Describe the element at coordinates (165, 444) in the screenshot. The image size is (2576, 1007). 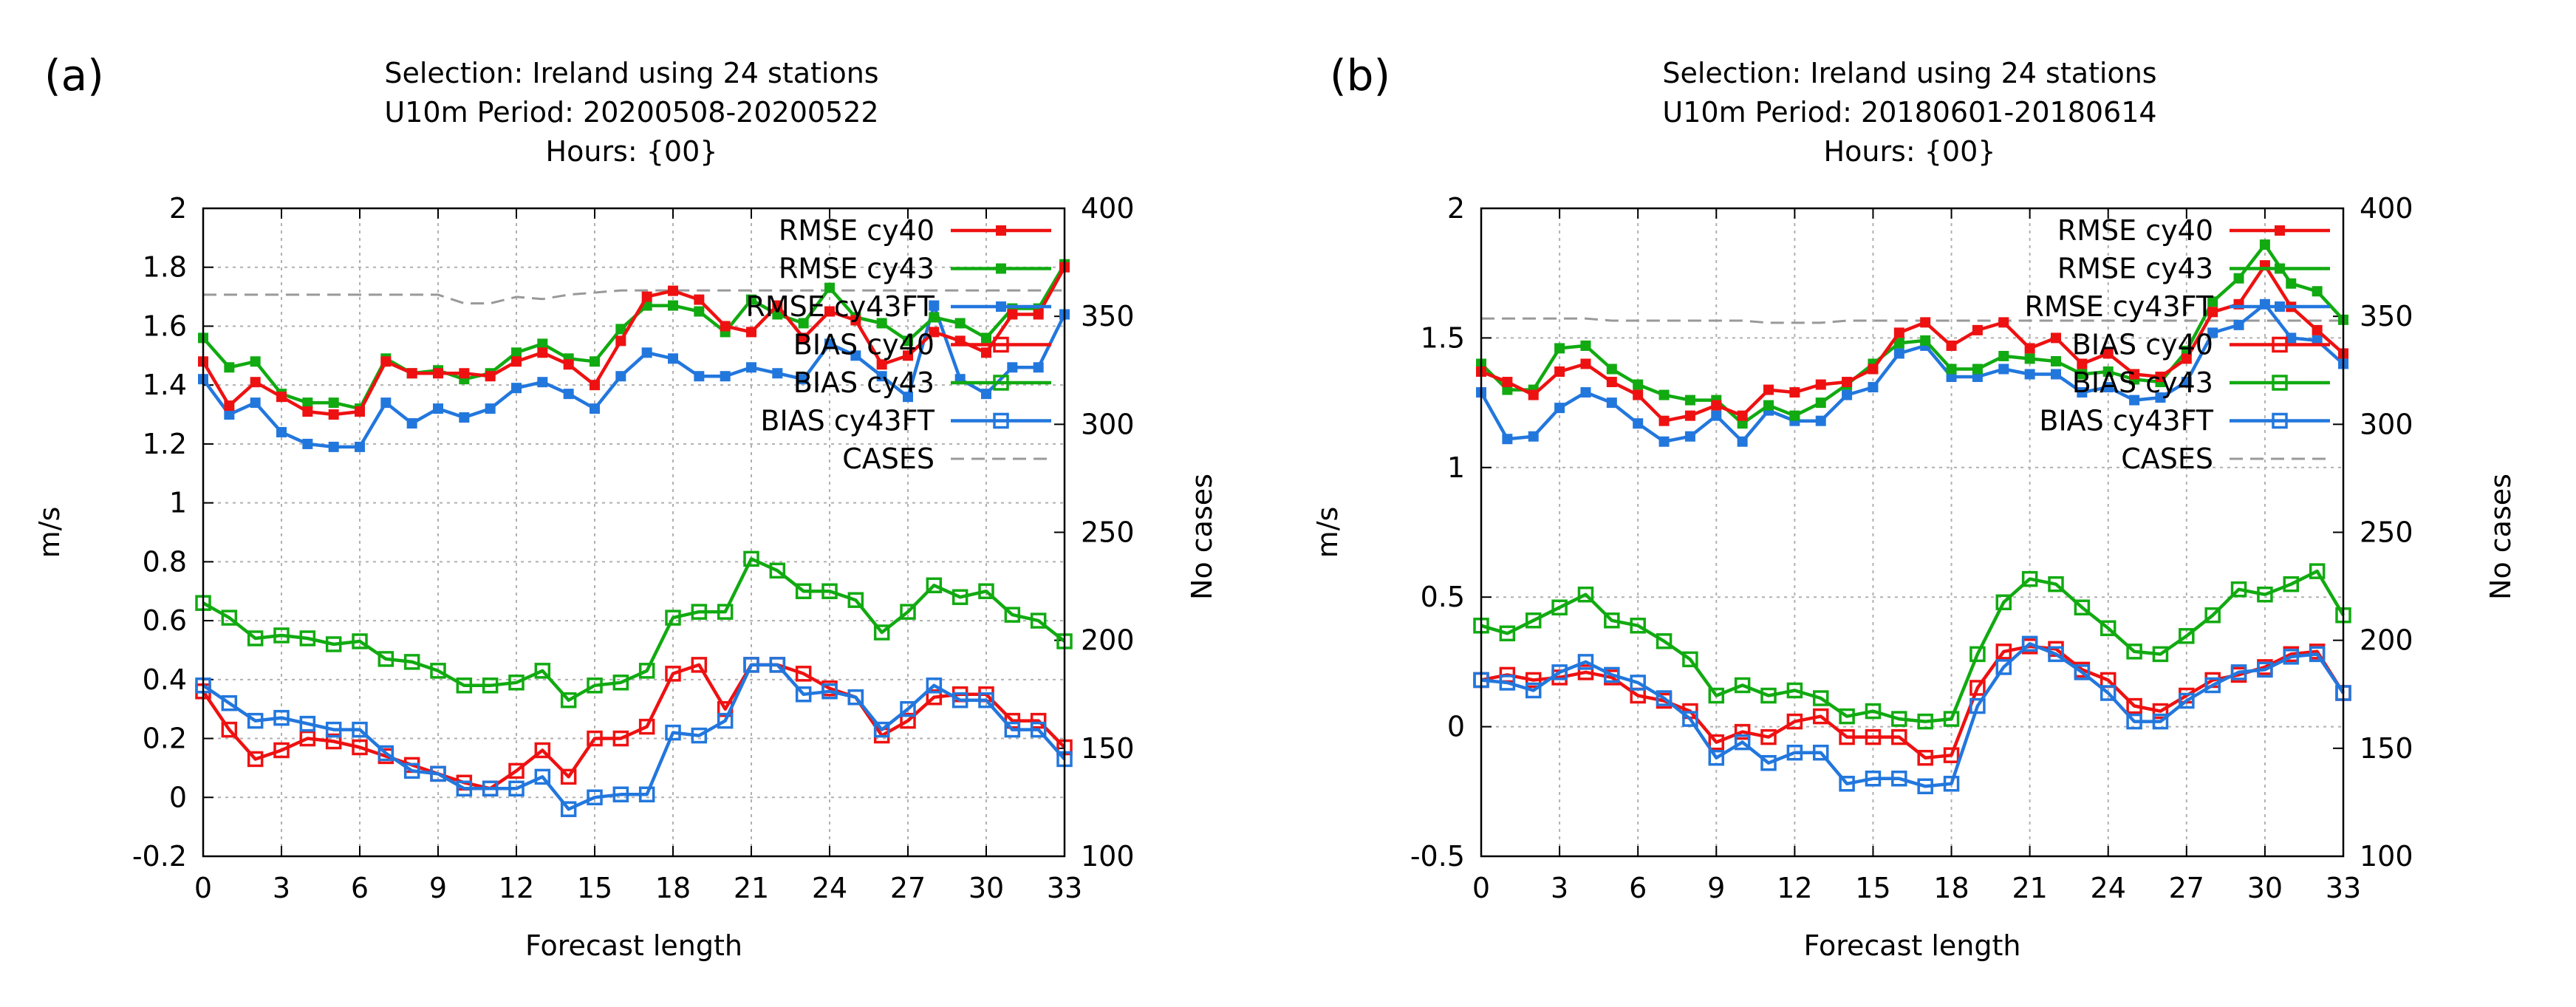
I see `y-tick-label: 1.2` at that location.